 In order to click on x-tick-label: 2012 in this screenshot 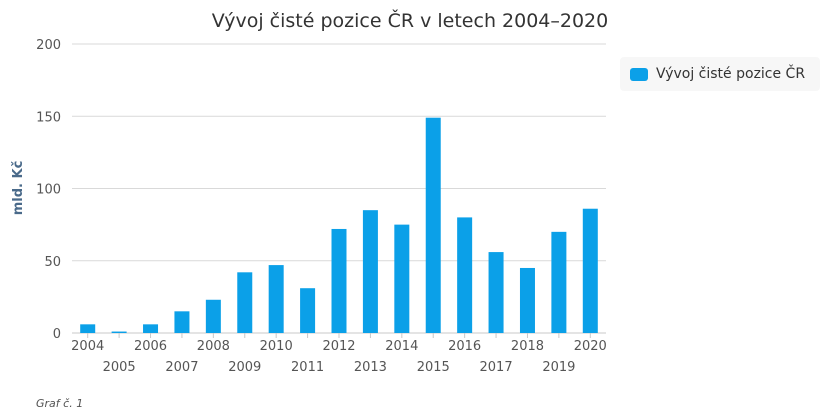, I will do `click(338, 346)`.